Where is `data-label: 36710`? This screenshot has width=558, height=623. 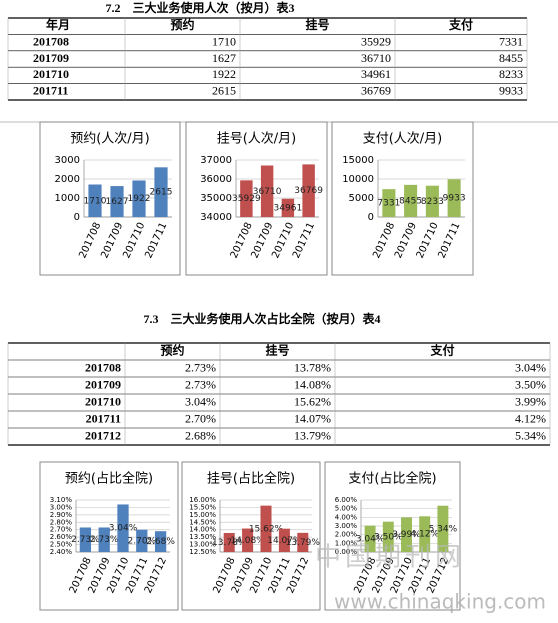 data-label: 36710 is located at coordinates (267, 192).